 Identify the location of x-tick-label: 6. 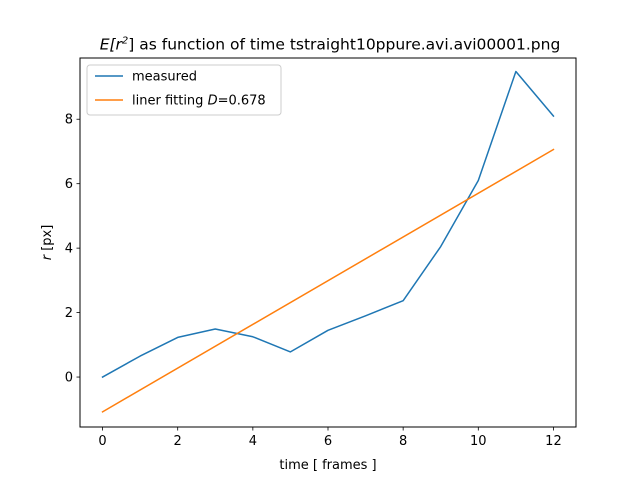
(328, 441).